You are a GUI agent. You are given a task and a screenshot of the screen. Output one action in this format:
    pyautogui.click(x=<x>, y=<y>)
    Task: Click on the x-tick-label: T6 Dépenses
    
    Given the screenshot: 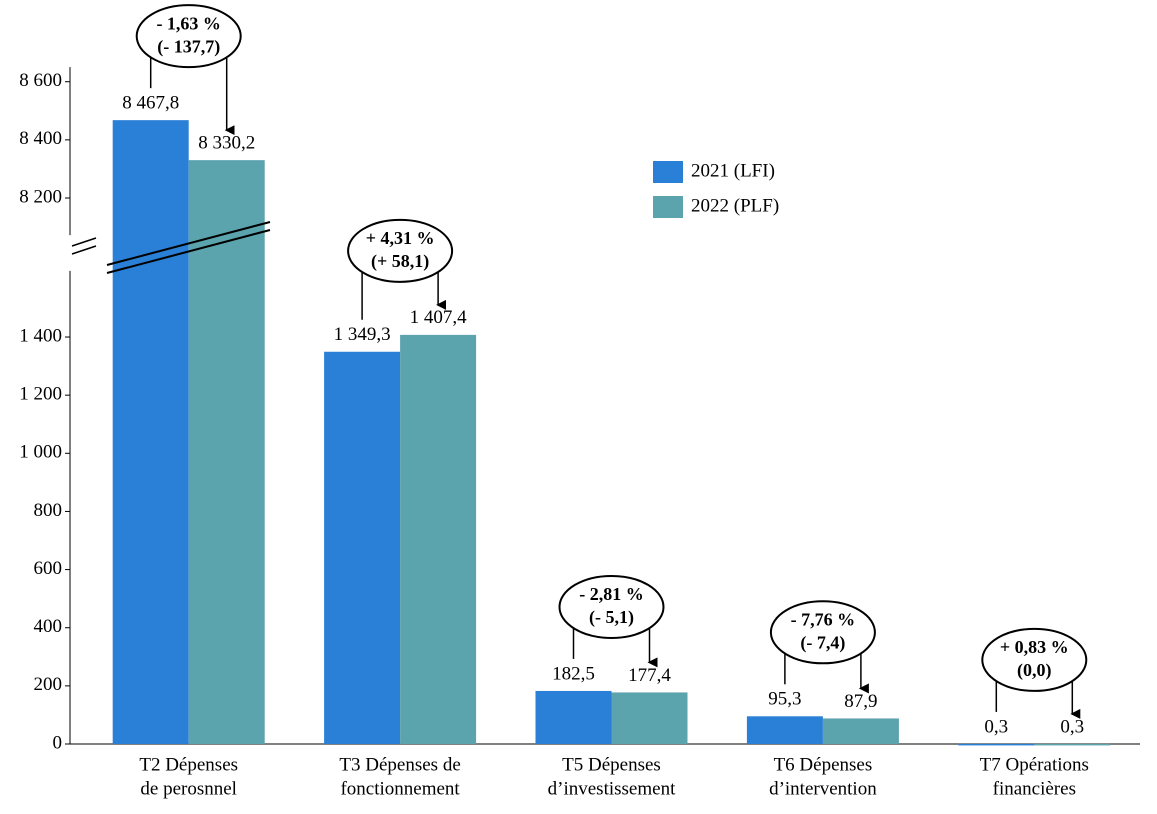 What is the action you would take?
    pyautogui.click(x=823, y=764)
    